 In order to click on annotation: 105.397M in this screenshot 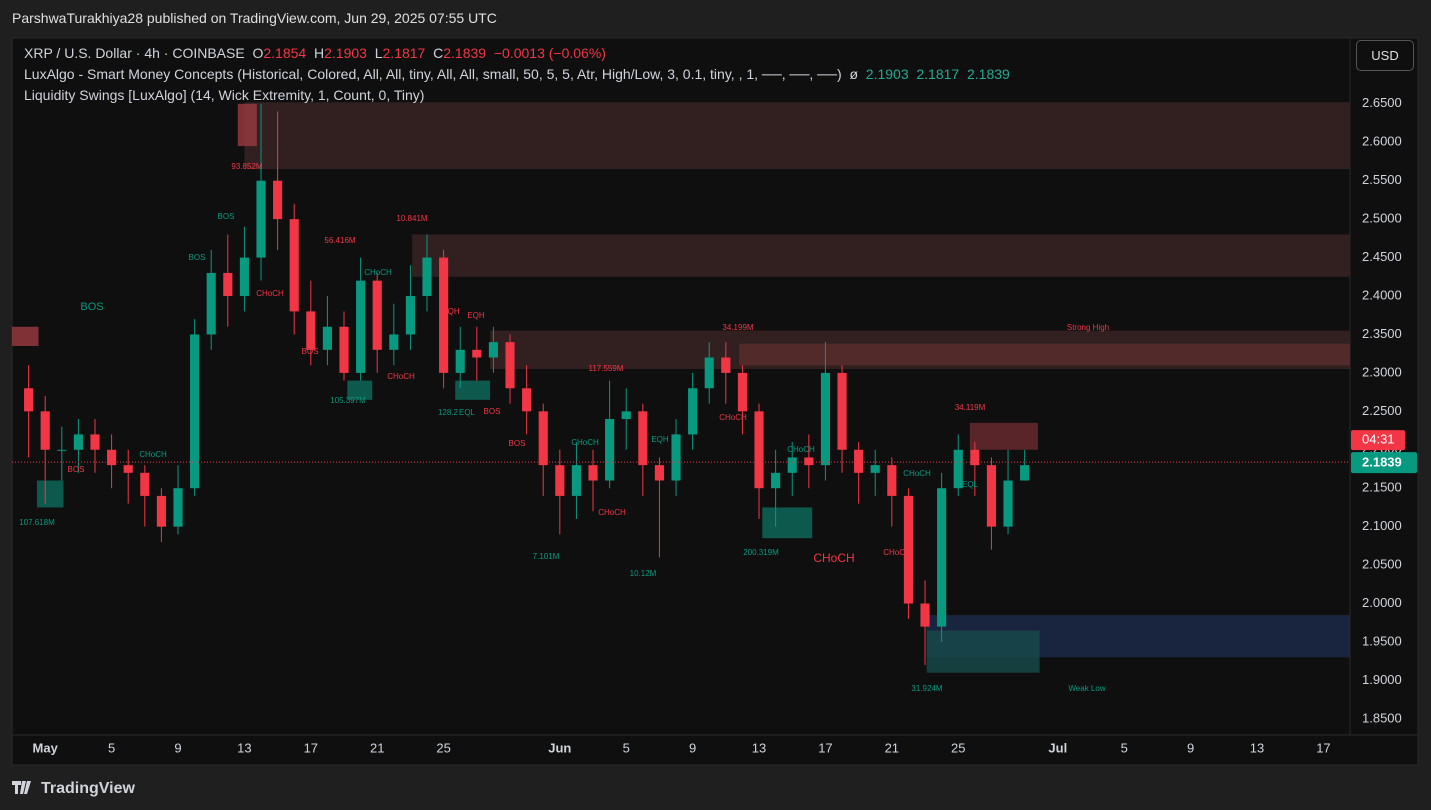, I will do `click(348, 400)`.